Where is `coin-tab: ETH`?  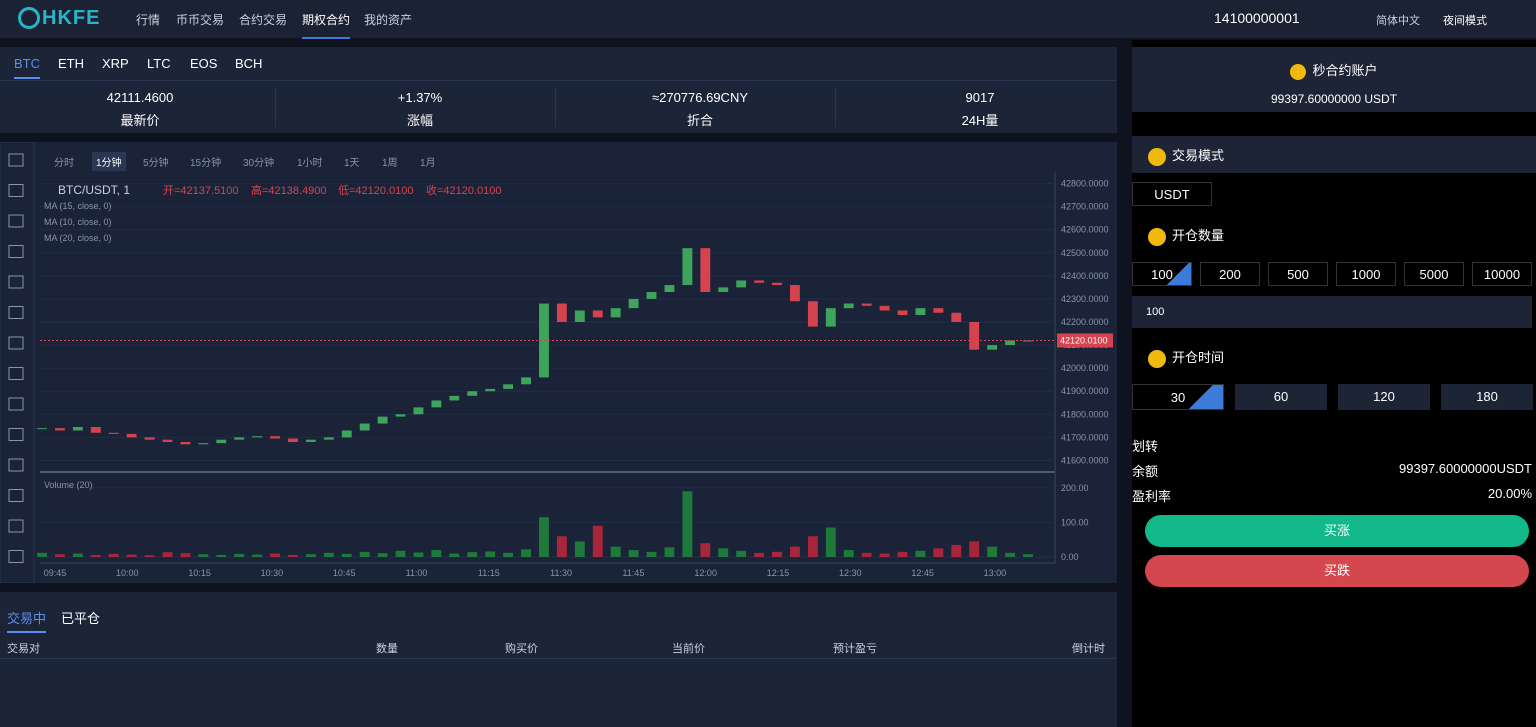
coin-tab: ETH is located at coordinates (71, 63).